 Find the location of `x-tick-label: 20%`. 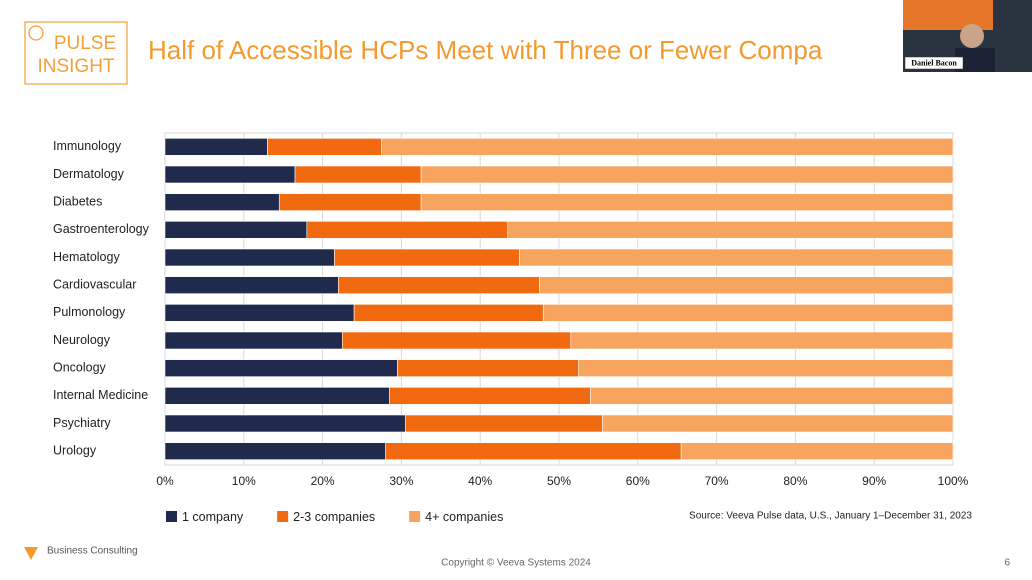

x-tick-label: 20% is located at coordinates (323, 481).